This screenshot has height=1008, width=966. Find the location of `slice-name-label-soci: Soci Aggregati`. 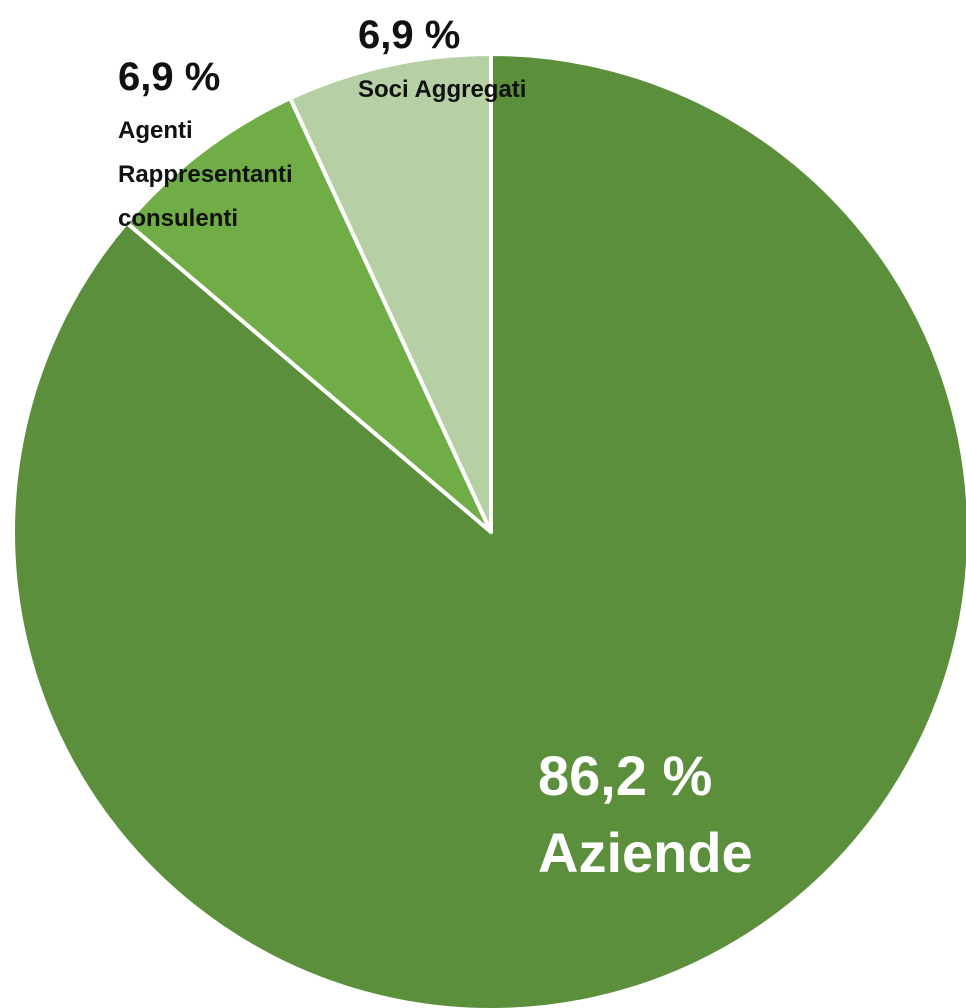

slice-name-label-soci: Soci Aggregati is located at coordinates (442, 89).